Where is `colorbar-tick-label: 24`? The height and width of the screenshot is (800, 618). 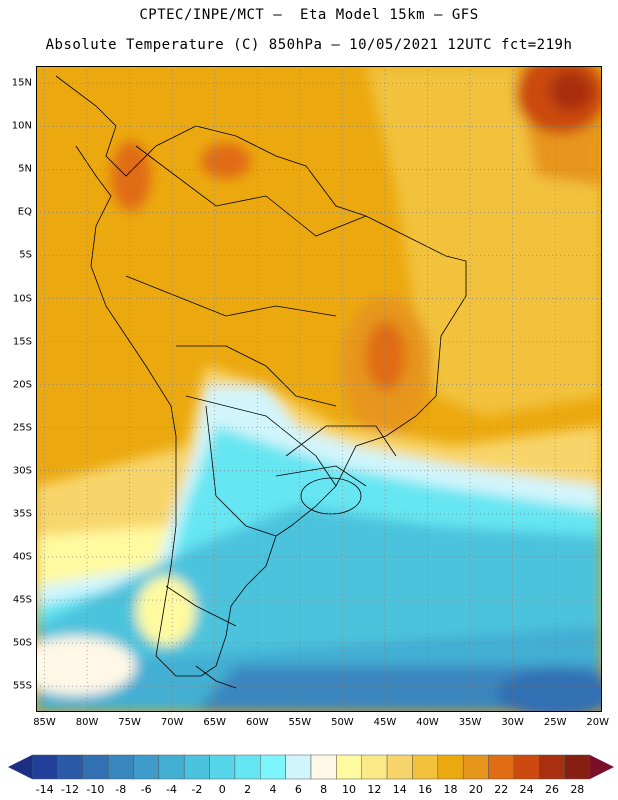 colorbar-tick-label: 24 is located at coordinates (526, 789).